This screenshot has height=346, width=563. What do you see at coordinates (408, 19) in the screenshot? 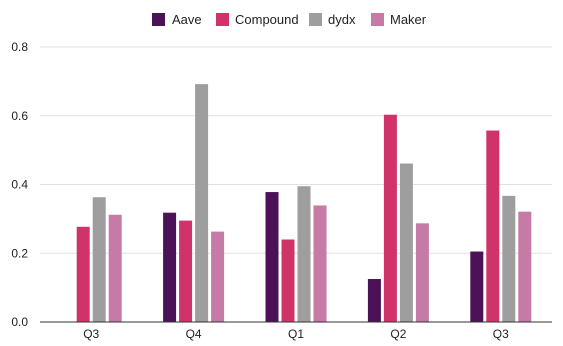
I see `legend-label-maker: Maker` at bounding box center [408, 19].